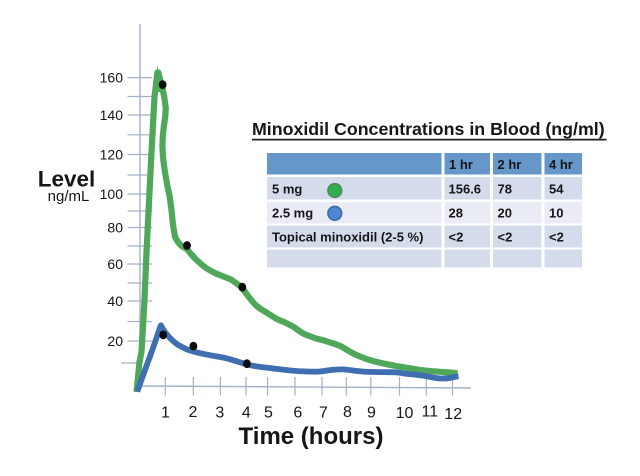  What do you see at coordinates (67, 179) in the screenshot?
I see `svg-text: Level` at bounding box center [67, 179].